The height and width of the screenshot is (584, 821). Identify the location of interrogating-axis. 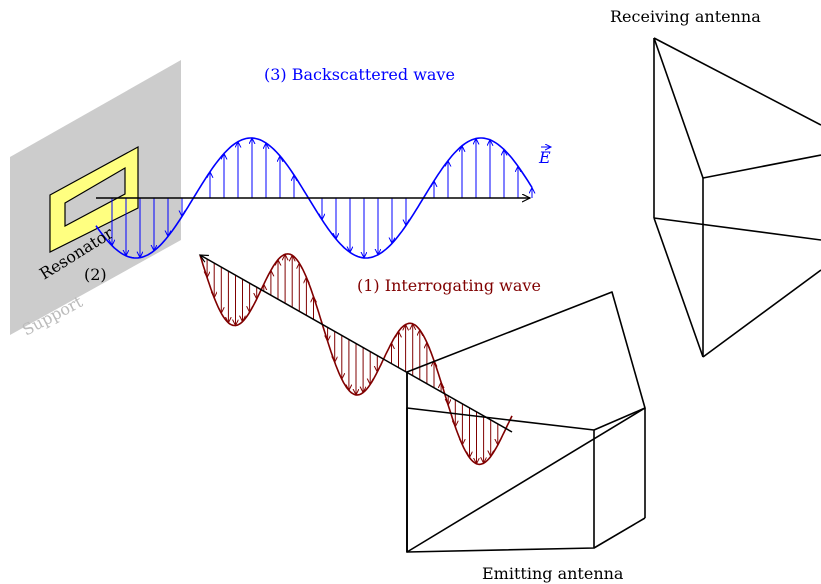
(356, 344).